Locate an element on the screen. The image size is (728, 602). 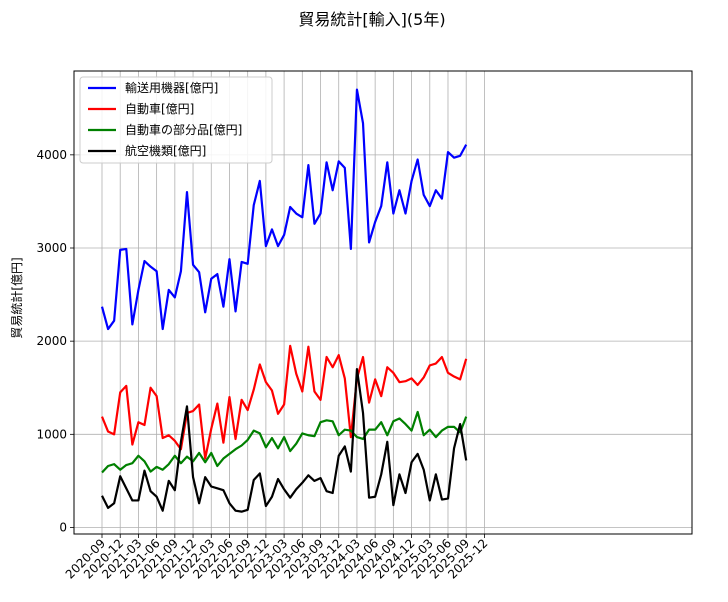
y-axis-label: 貿易統計[億円] is located at coordinates (16, 297).